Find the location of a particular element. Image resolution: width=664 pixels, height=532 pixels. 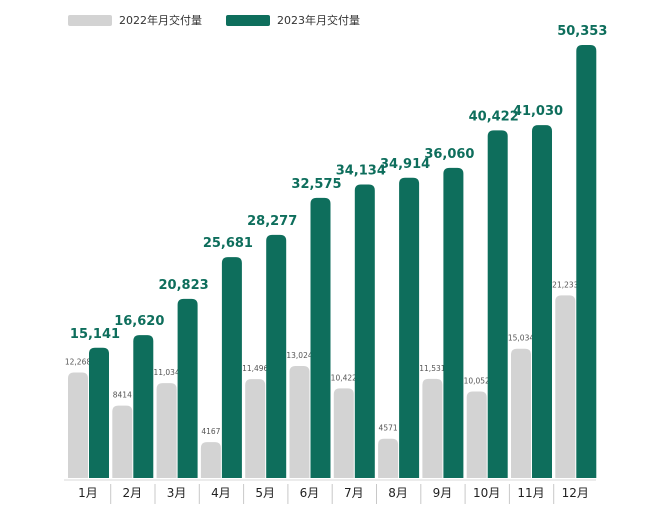

x-tick-label-2: 2月 is located at coordinates (132, 493).